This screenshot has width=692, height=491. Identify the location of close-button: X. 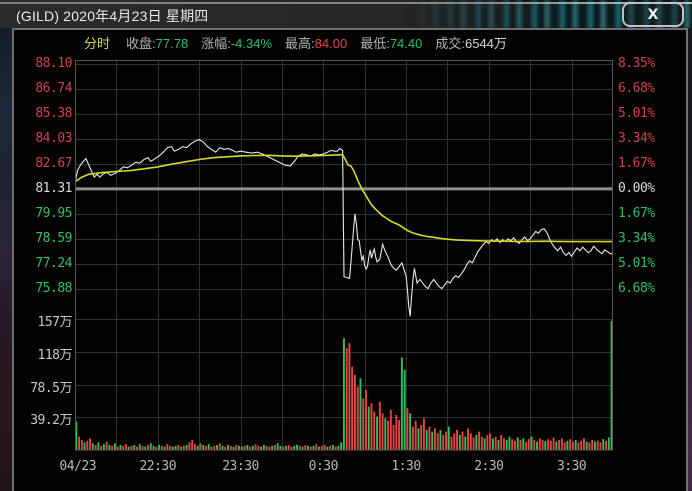
(653, 14).